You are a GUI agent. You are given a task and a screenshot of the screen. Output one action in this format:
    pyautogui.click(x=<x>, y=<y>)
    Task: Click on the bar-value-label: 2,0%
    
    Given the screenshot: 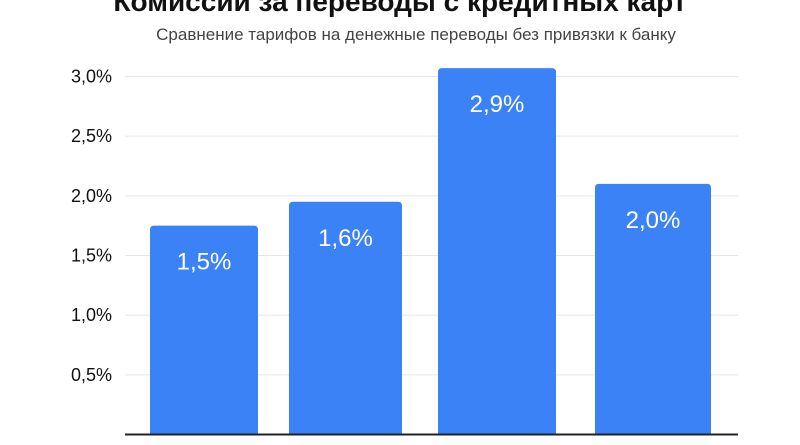 What is the action you would take?
    pyautogui.click(x=653, y=220)
    